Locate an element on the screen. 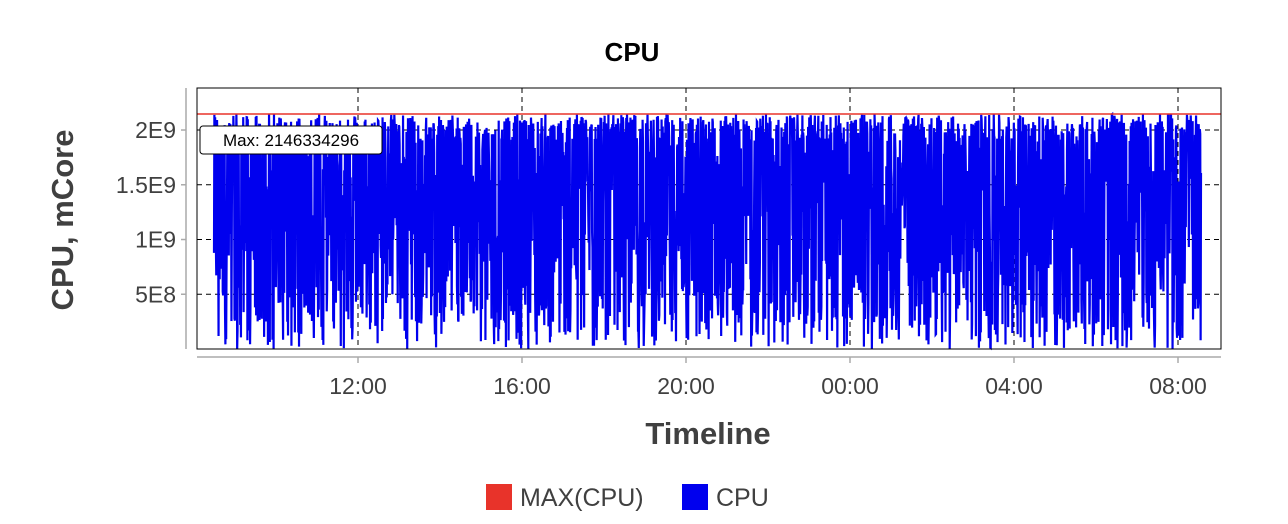 This screenshot has width=1288, height=524. annotations: Max: 2146334296 is located at coordinates (291, 140).